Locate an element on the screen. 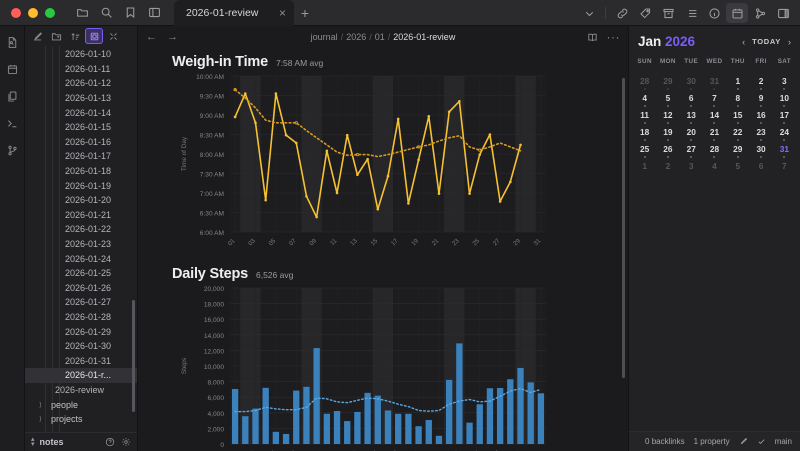  calendar-day-cell: 21 is located at coordinates (714, 133).